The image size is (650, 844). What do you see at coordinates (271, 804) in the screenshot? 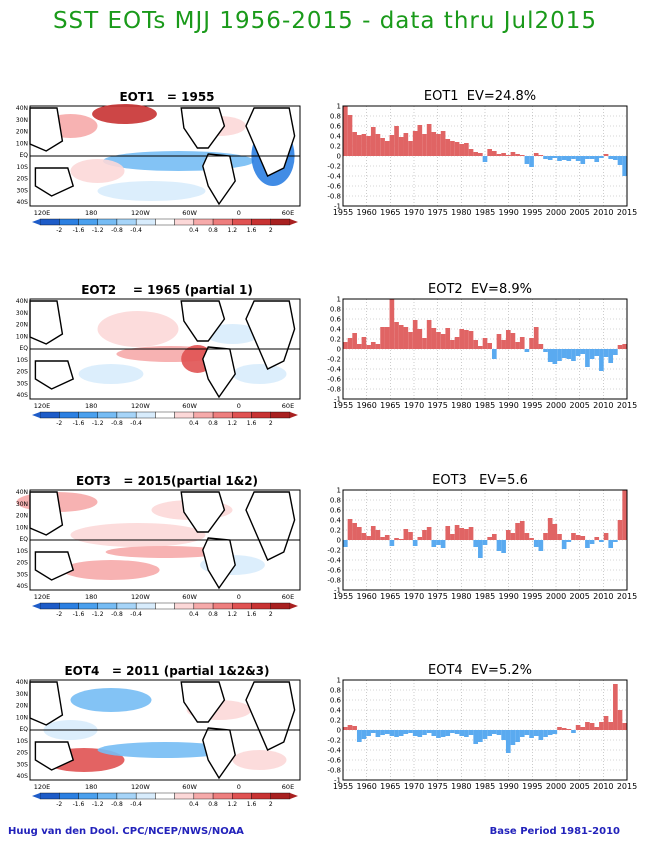
I see `colorbar-label: 2` at bounding box center [271, 804].